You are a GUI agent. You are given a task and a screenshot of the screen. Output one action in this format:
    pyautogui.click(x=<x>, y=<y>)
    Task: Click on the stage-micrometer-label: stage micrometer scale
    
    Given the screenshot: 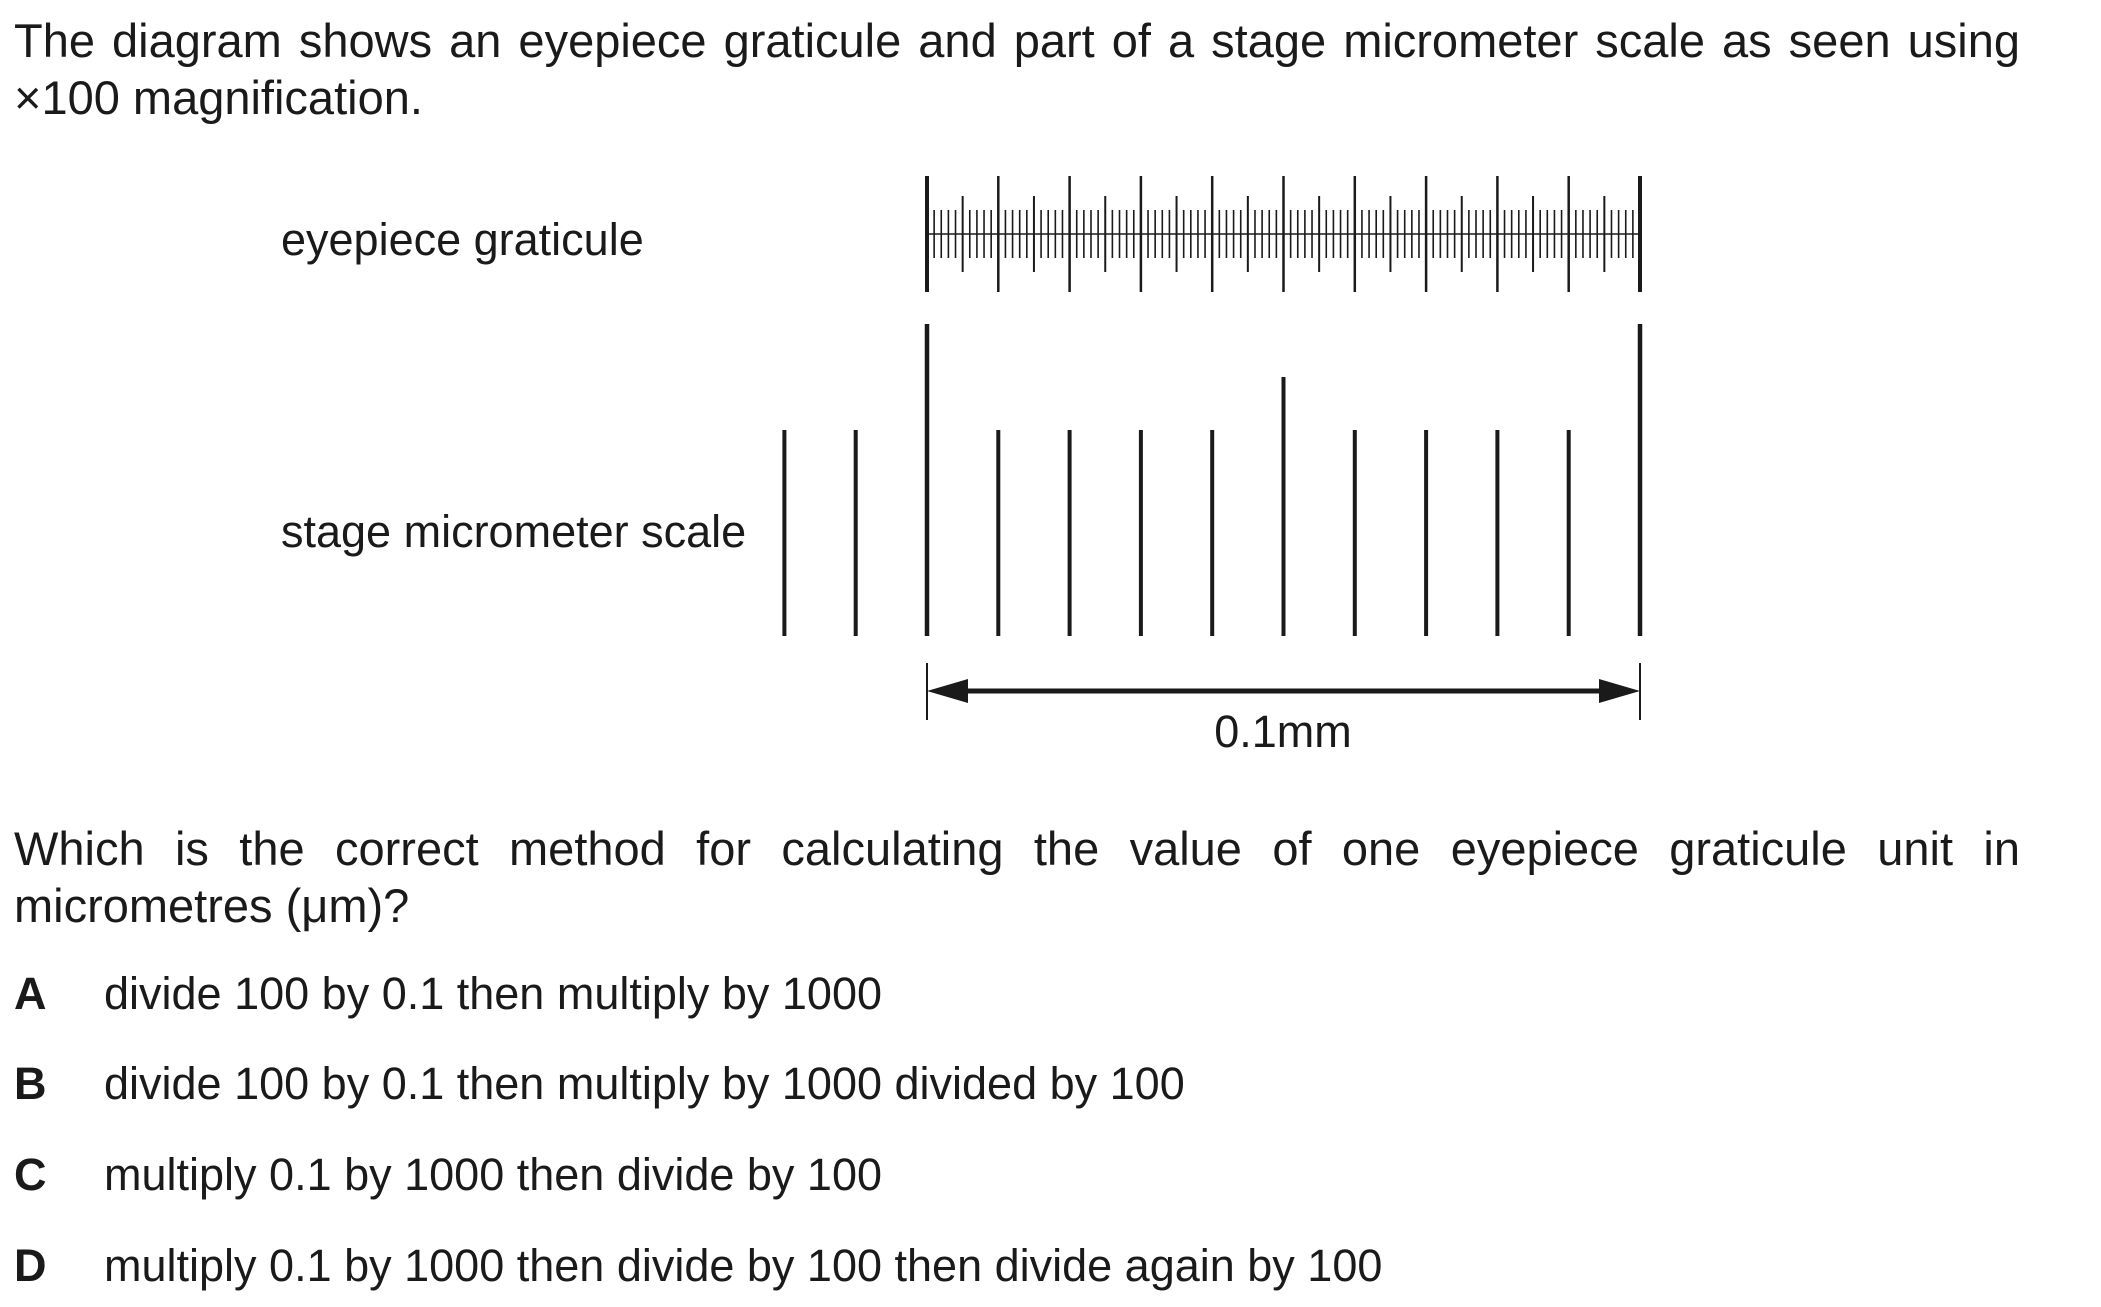 What is the action you would take?
    pyautogui.click(x=514, y=531)
    